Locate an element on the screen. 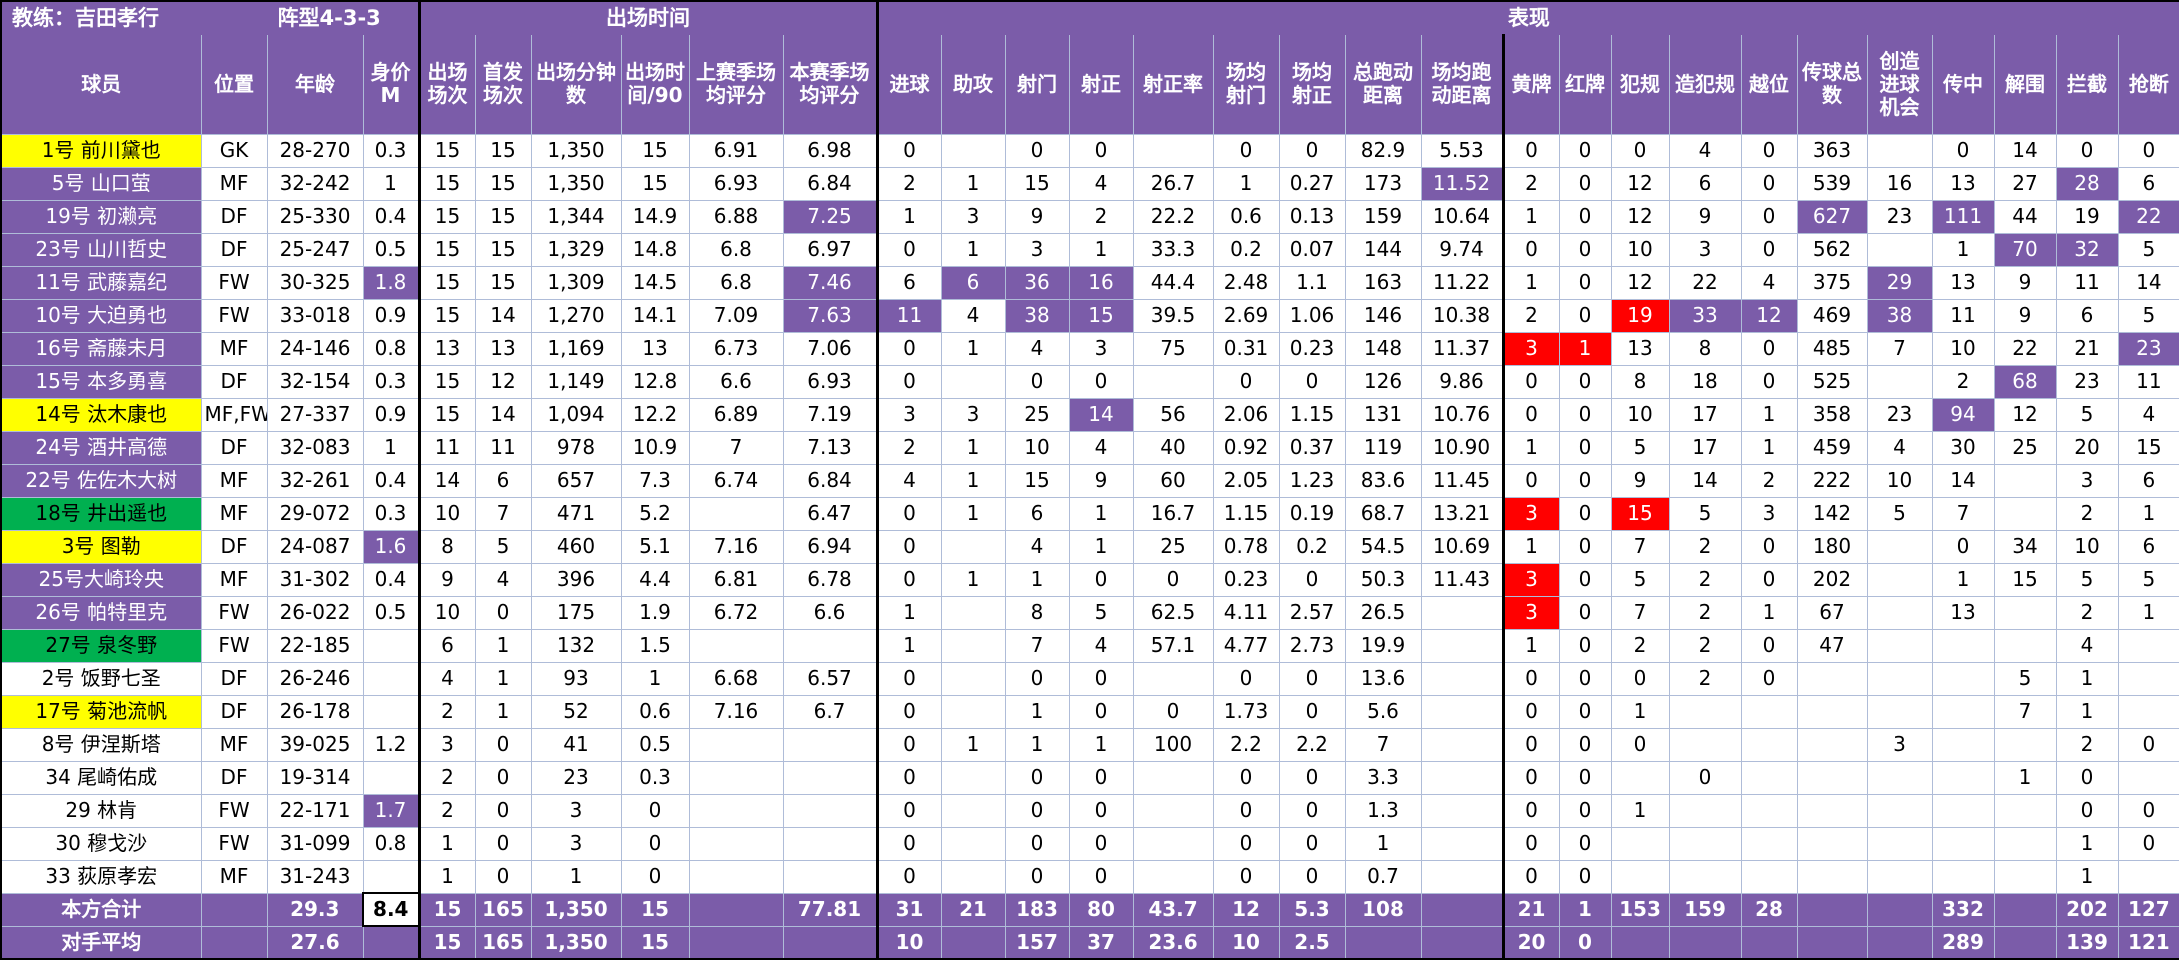 This screenshot has height=962, width=2179. stat-cell: 1,169 is located at coordinates (576, 348).